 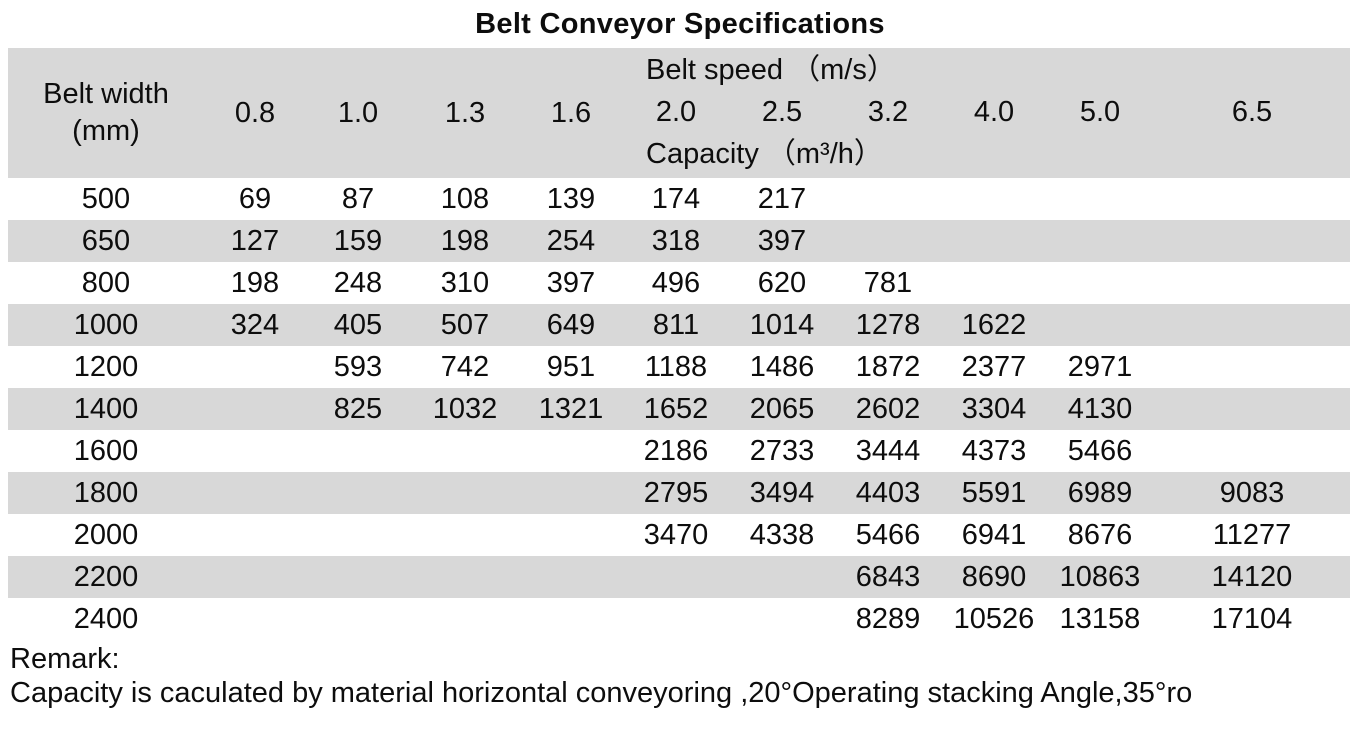 I want to click on capacity-value: 318, so click(x=676, y=240).